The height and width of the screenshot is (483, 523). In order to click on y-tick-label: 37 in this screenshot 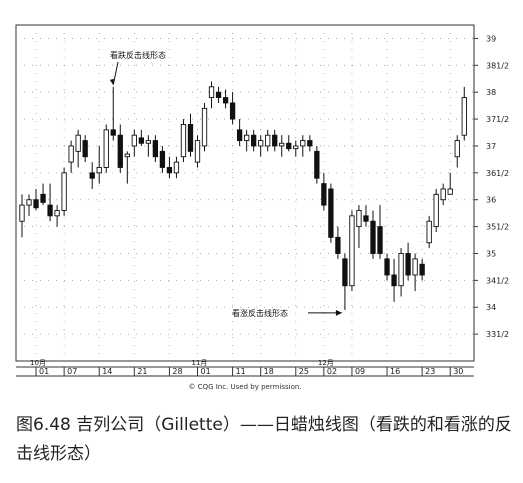, I will do `click(491, 146)`.